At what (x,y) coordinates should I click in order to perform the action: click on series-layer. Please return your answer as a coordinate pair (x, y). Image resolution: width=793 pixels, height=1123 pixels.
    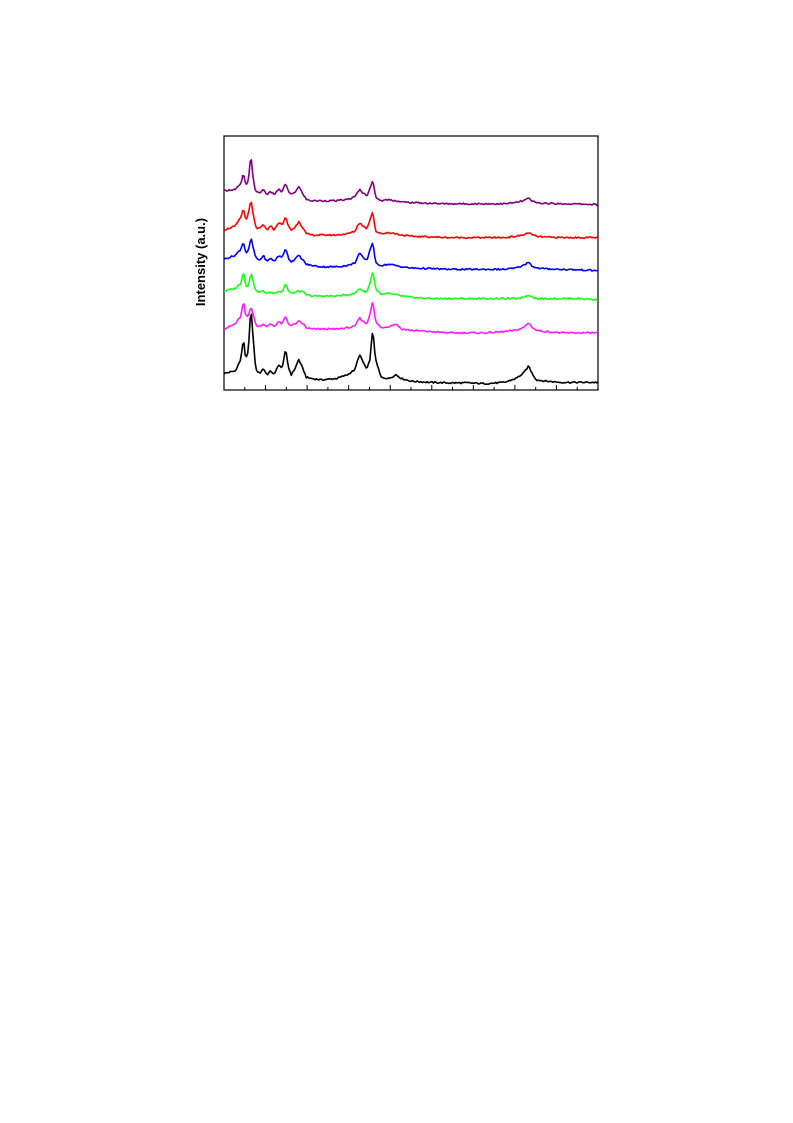
    Looking at the image, I should click on (411, 272).